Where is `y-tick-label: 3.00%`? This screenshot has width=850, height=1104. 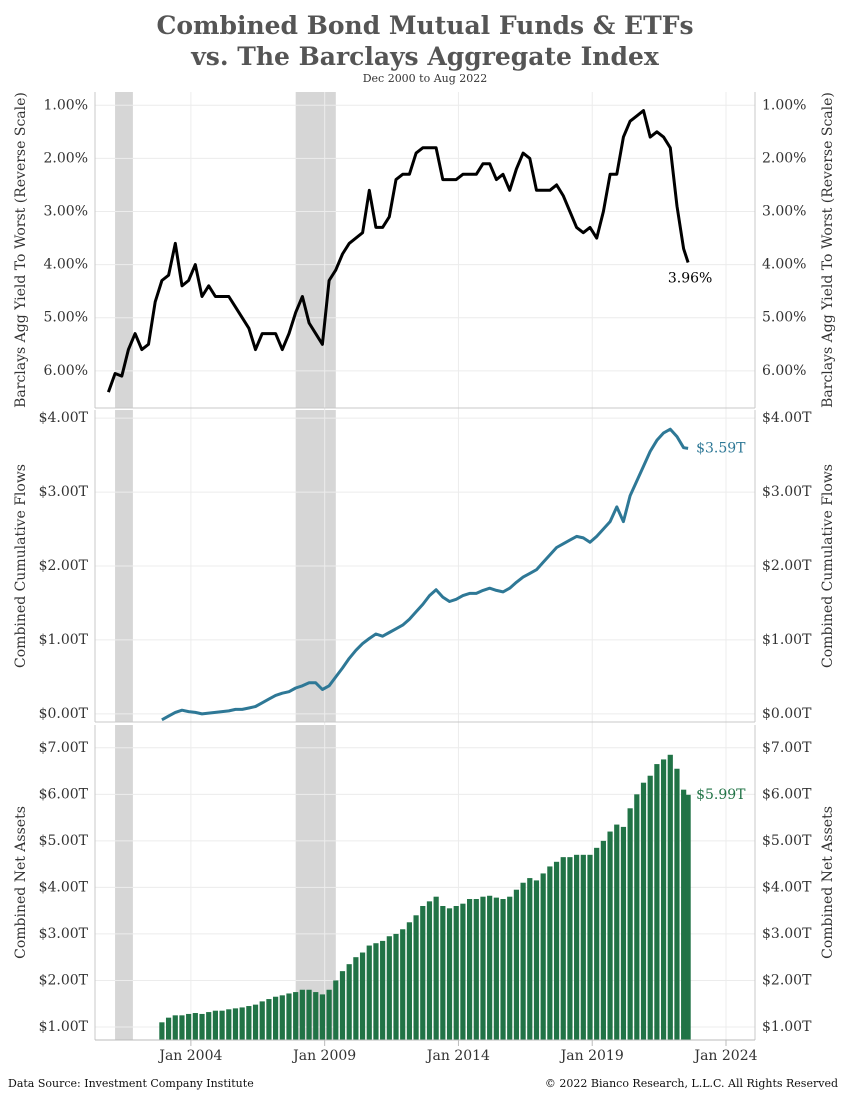
y-tick-label: 3.00% is located at coordinates (66, 211).